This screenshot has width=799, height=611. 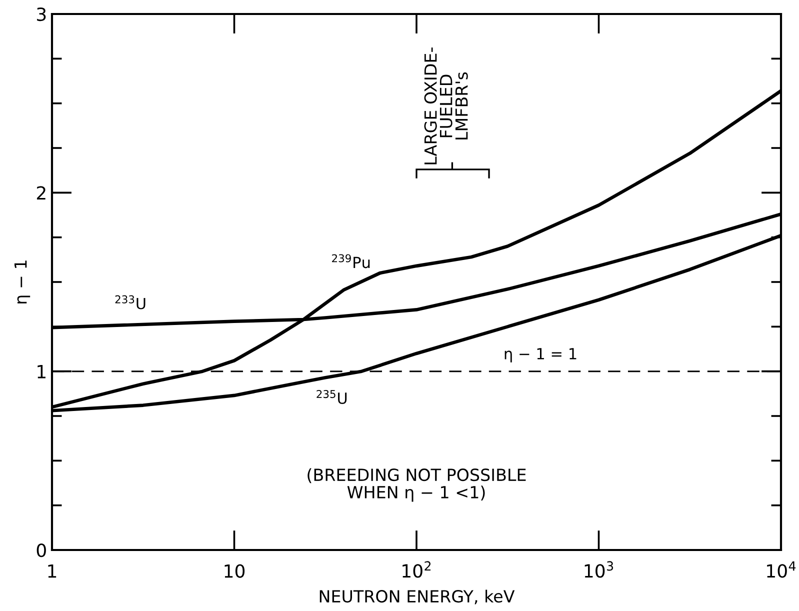 What do you see at coordinates (42, 371) in the screenshot?
I see `y-tick-label: 1` at bounding box center [42, 371].